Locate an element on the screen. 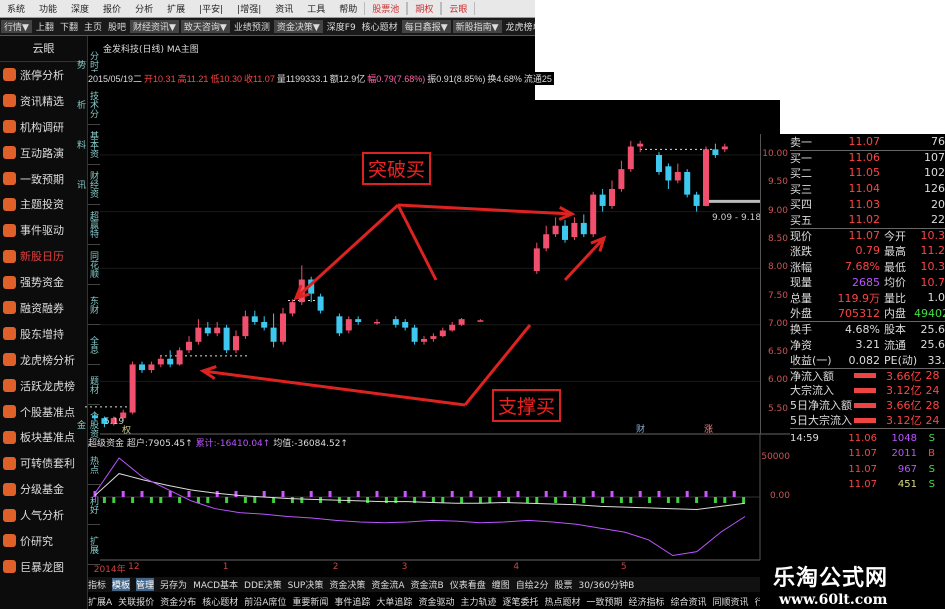 This screenshot has height=609, width=945. menu-item: 期权 is located at coordinates (424, 8).